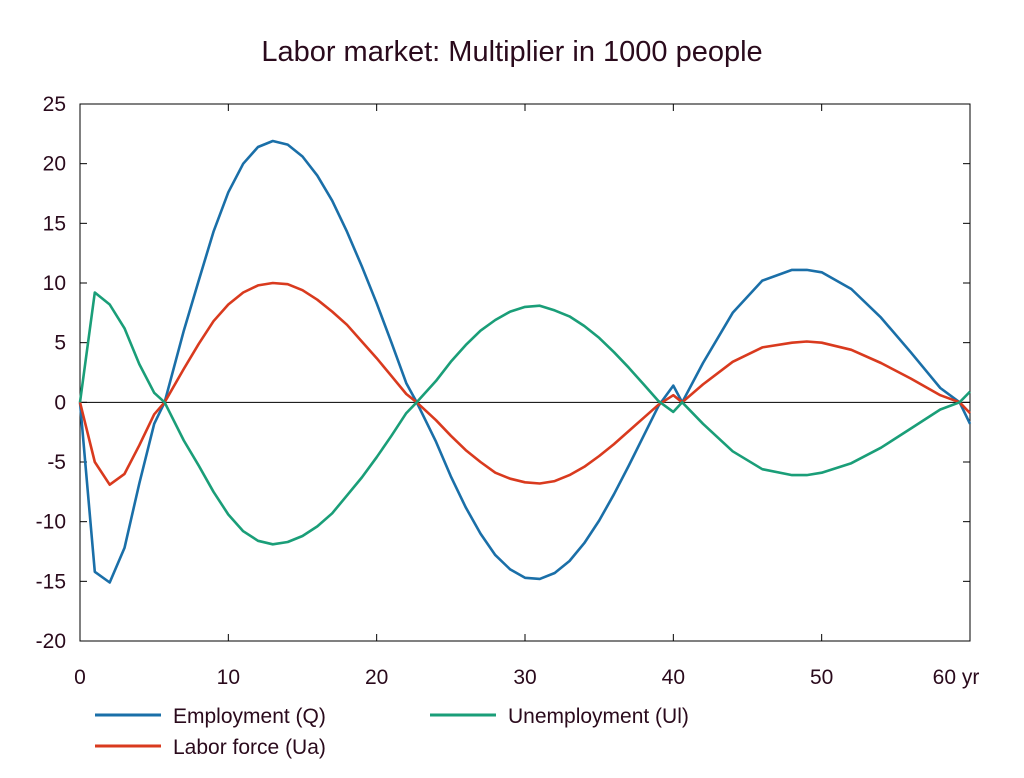 Image resolution: width=1024 pixels, height=778 pixels. Describe the element at coordinates (51, 641) in the screenshot. I see `y-tick-label: -20` at that location.